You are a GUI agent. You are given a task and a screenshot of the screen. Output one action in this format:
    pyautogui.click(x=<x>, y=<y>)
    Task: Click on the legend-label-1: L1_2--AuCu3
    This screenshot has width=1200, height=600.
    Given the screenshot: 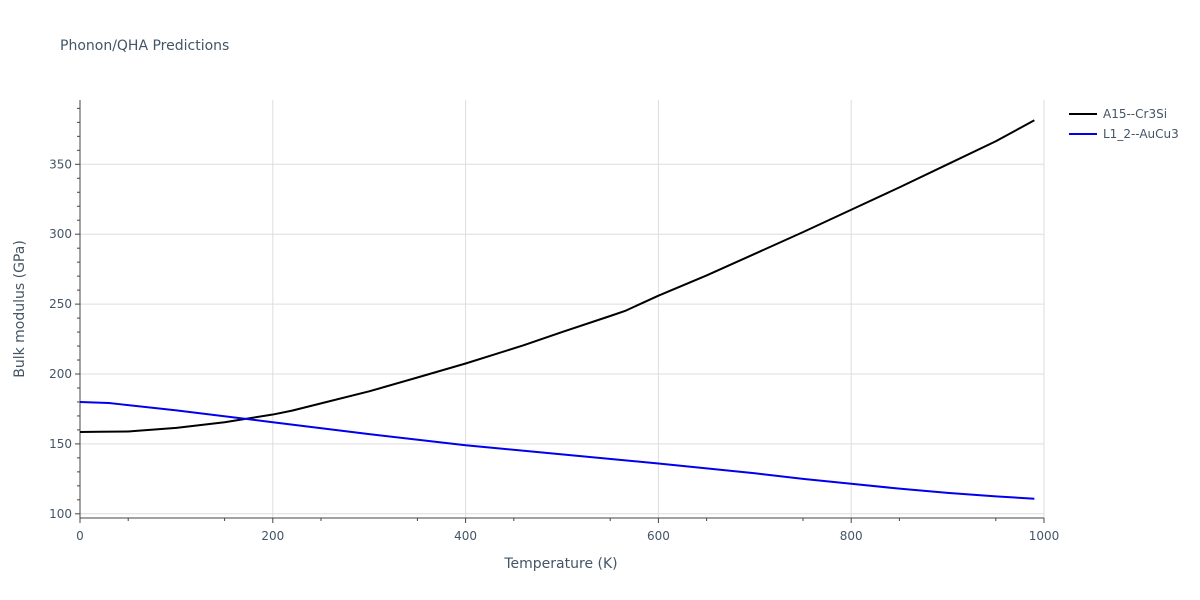 What is the action you would take?
    pyautogui.click(x=1141, y=134)
    